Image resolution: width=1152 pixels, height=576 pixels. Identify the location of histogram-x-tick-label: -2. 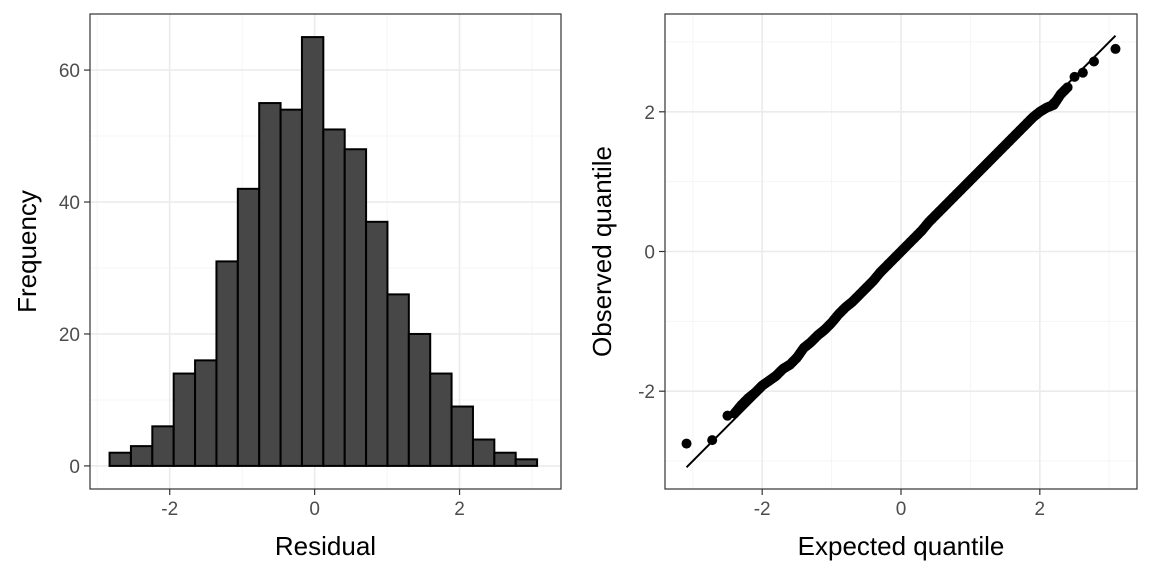
(169, 509).